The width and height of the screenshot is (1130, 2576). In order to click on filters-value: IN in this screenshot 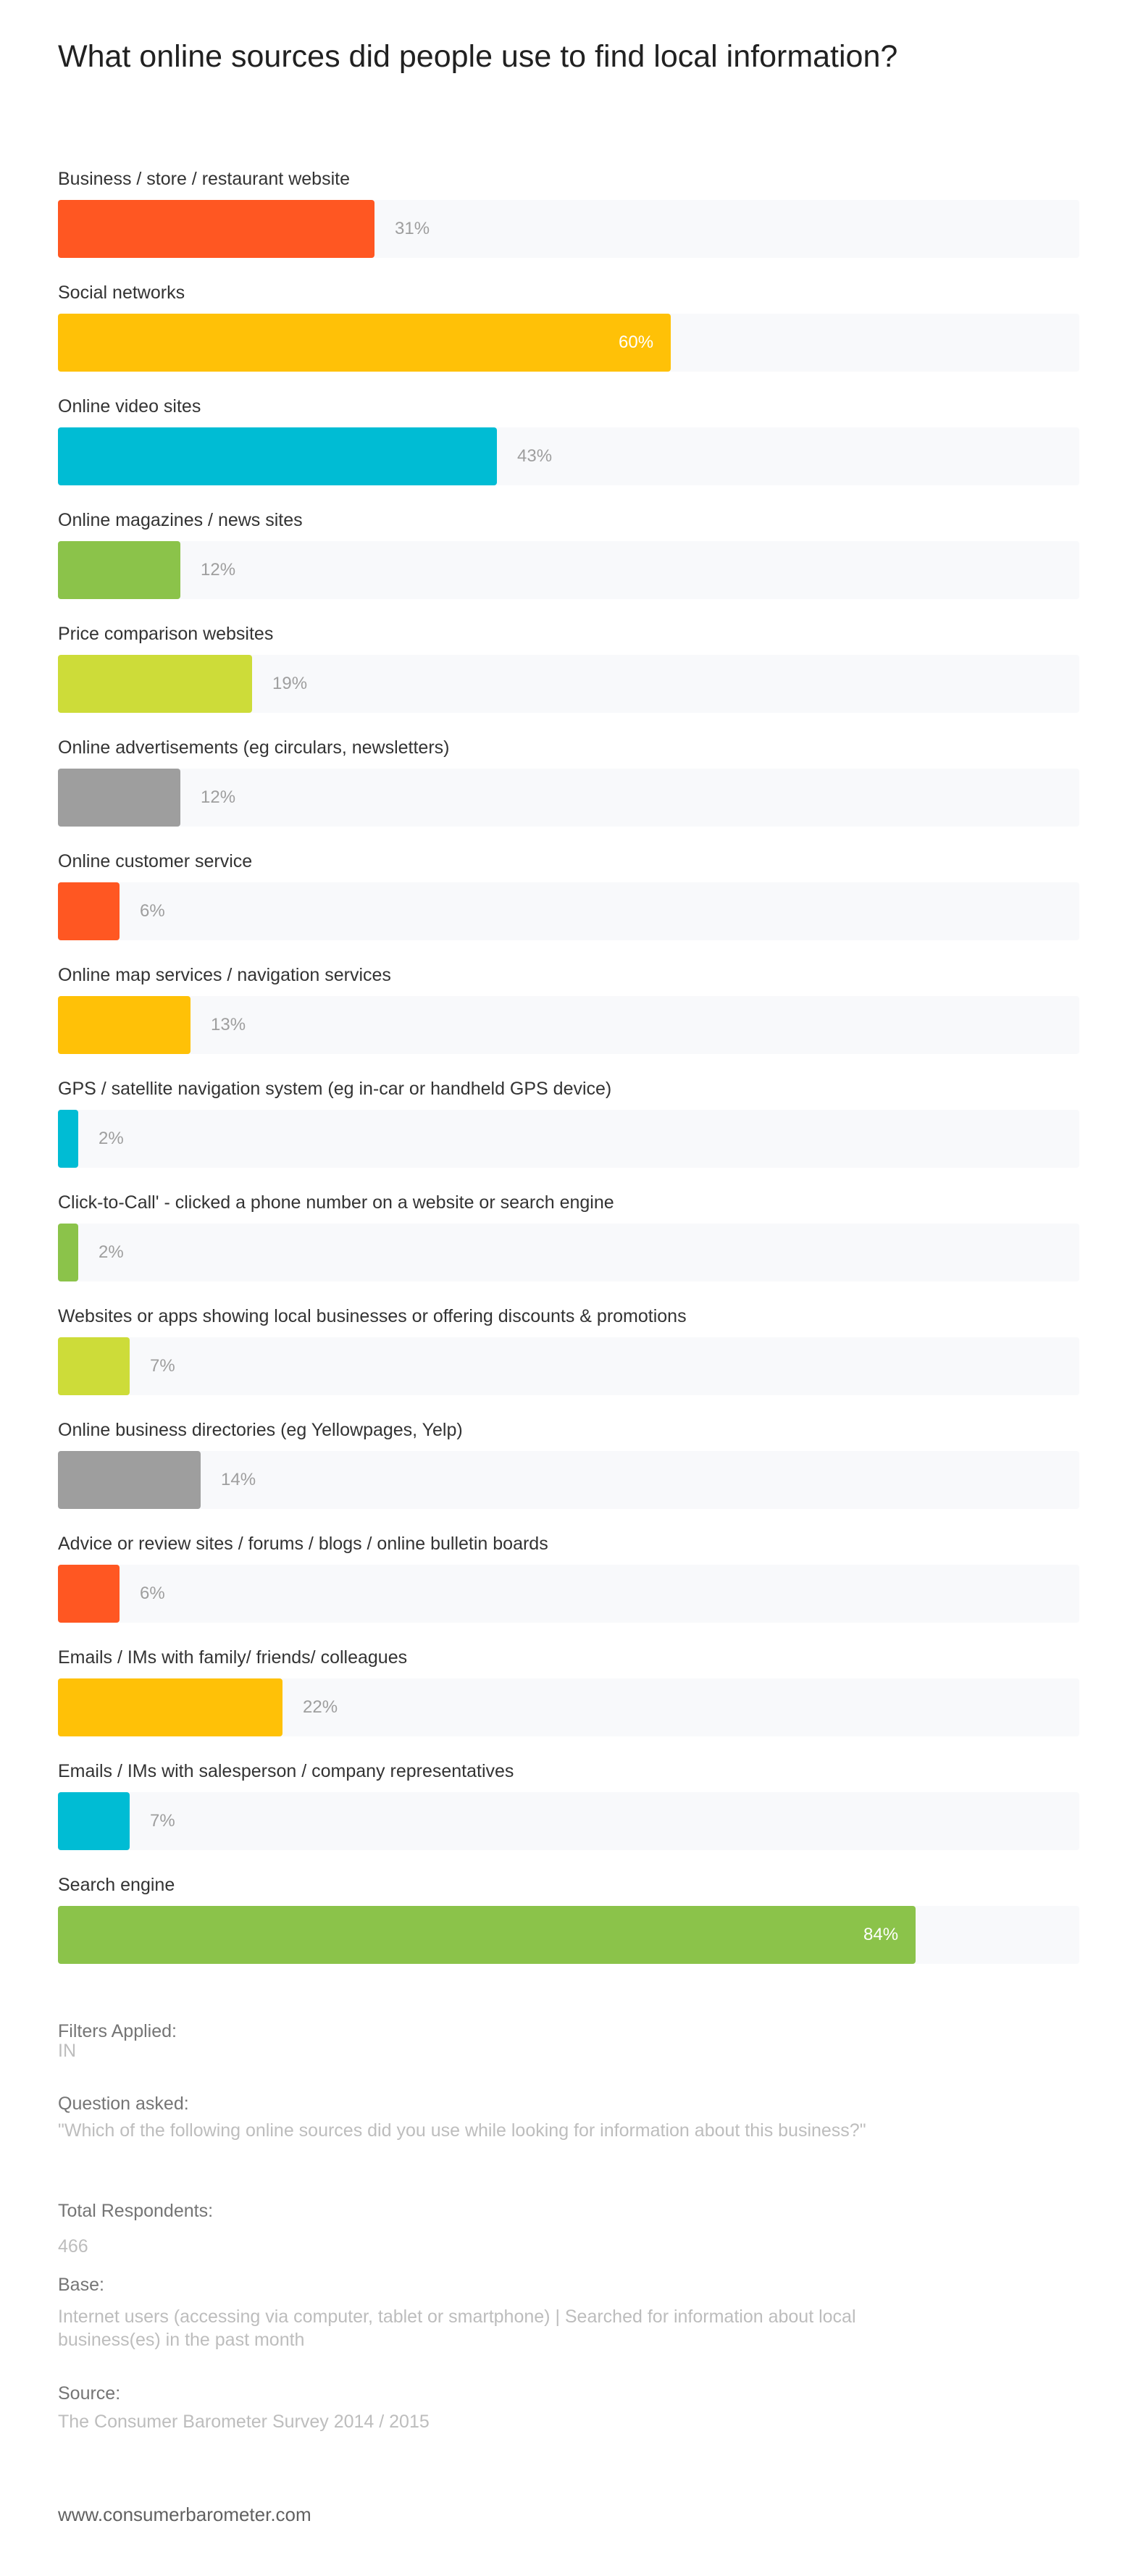, I will do `click(67, 2051)`.